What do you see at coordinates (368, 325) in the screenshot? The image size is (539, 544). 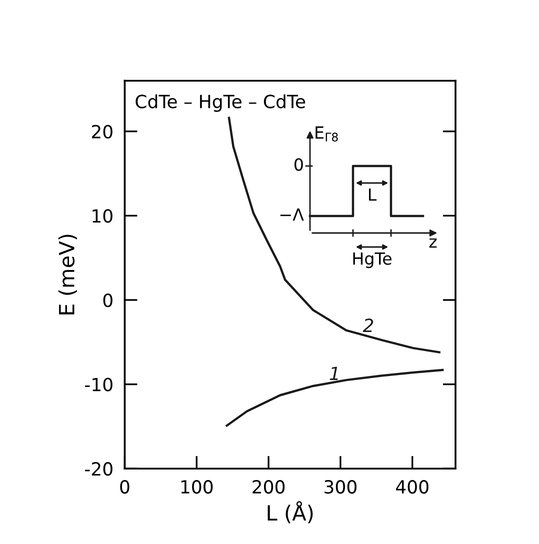 I see `series-label: 2` at bounding box center [368, 325].